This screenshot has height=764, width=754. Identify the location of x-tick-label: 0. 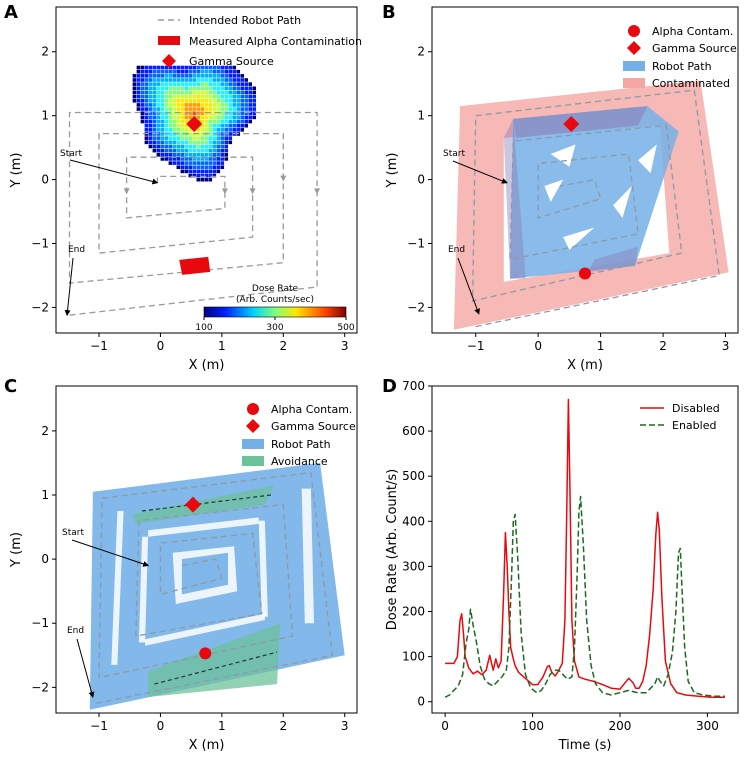
(161, 346).